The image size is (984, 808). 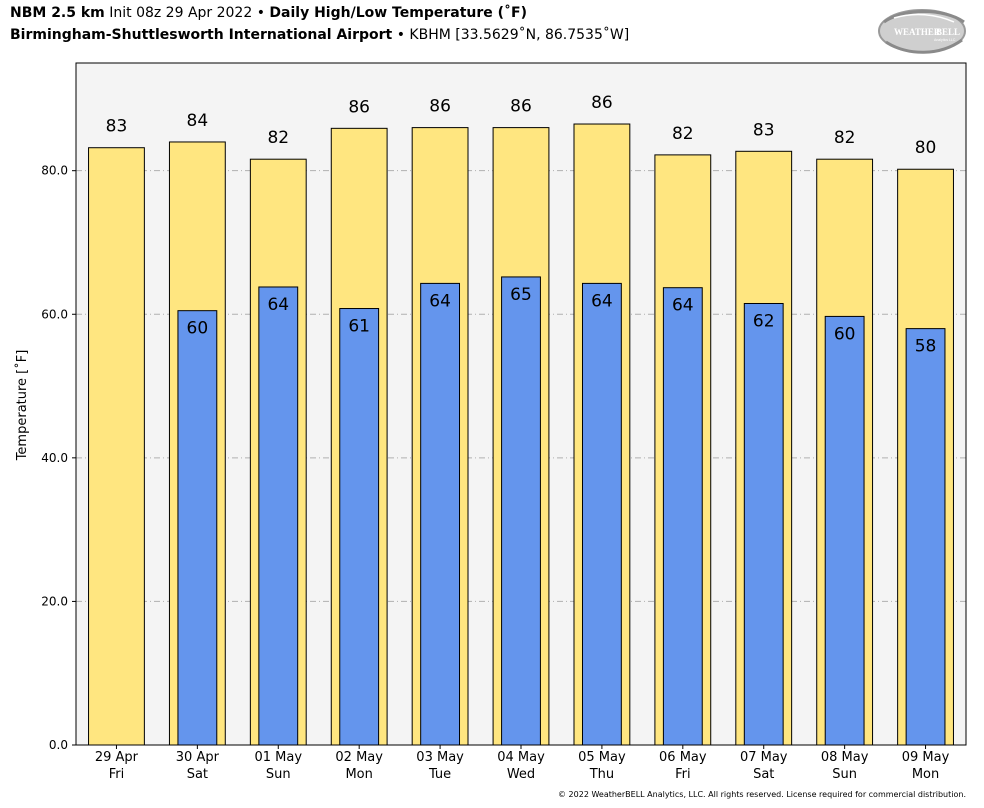 I want to click on y-tick-label: 20.0, so click(x=54, y=601).